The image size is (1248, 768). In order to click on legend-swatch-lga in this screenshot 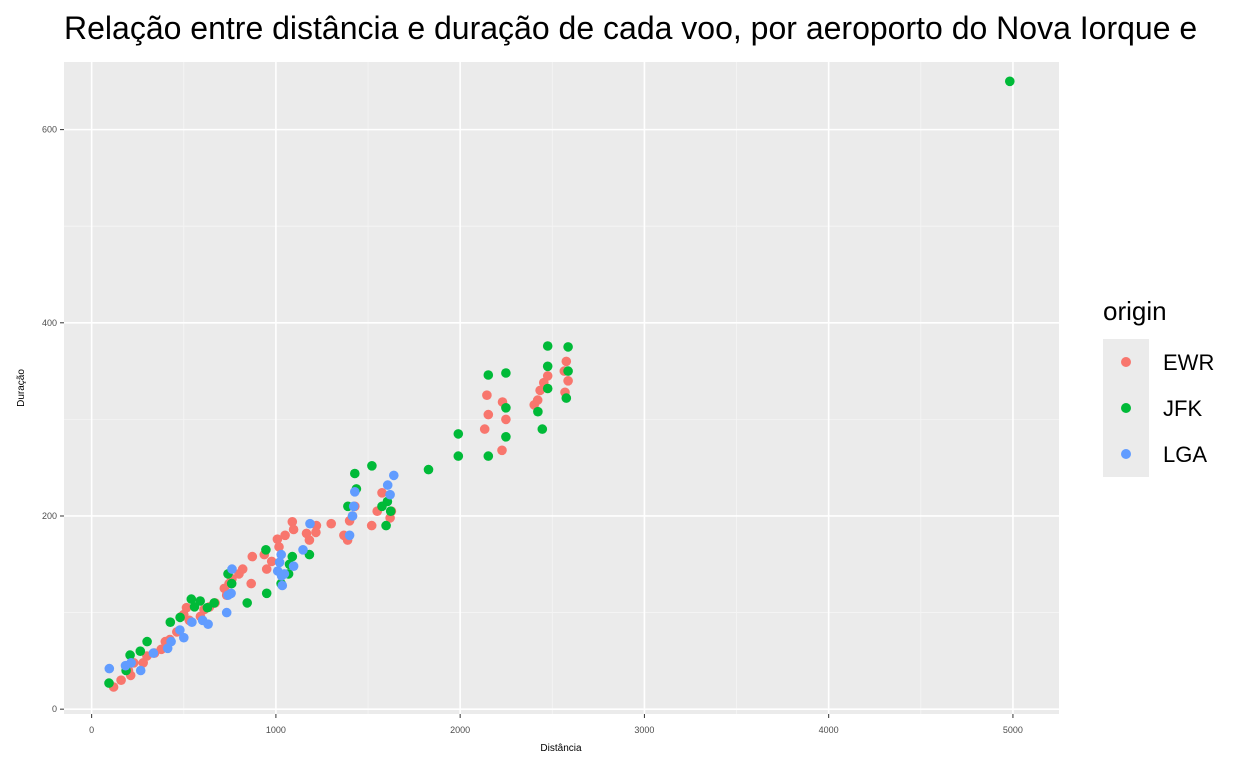, I will do `click(1126, 454)`.